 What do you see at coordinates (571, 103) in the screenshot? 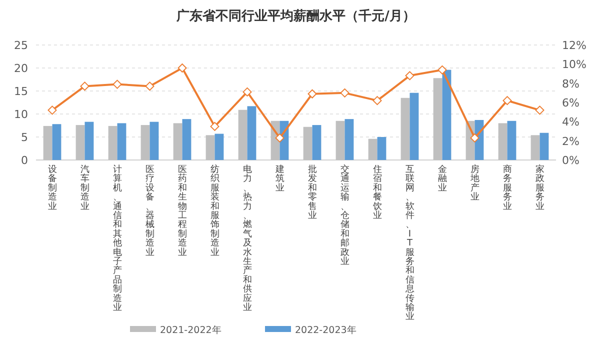
I see `y2-tick-label: 6%` at bounding box center [571, 103].